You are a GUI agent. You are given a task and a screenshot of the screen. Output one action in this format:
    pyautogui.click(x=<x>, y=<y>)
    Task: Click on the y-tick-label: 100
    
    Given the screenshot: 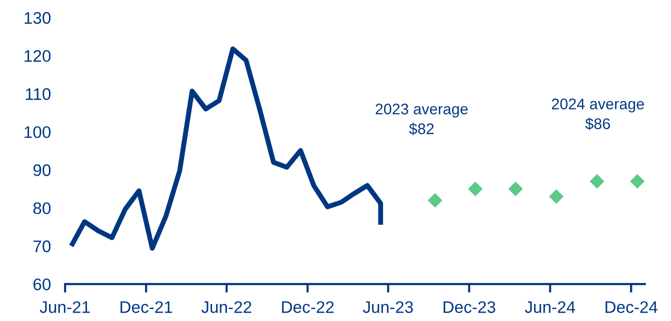 What is the action you would take?
    pyautogui.click(x=37, y=132)
    